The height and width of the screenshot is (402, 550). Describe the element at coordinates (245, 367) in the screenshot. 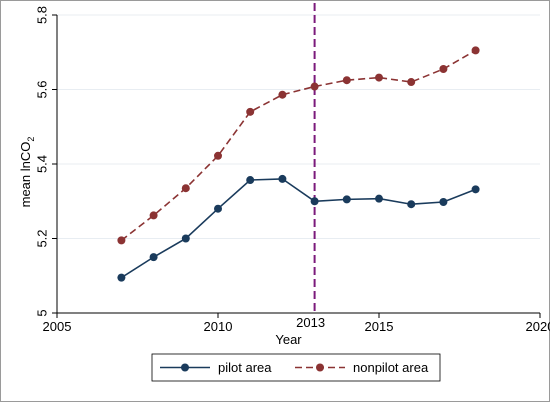

I see `legend-label: pilot area` at that location.